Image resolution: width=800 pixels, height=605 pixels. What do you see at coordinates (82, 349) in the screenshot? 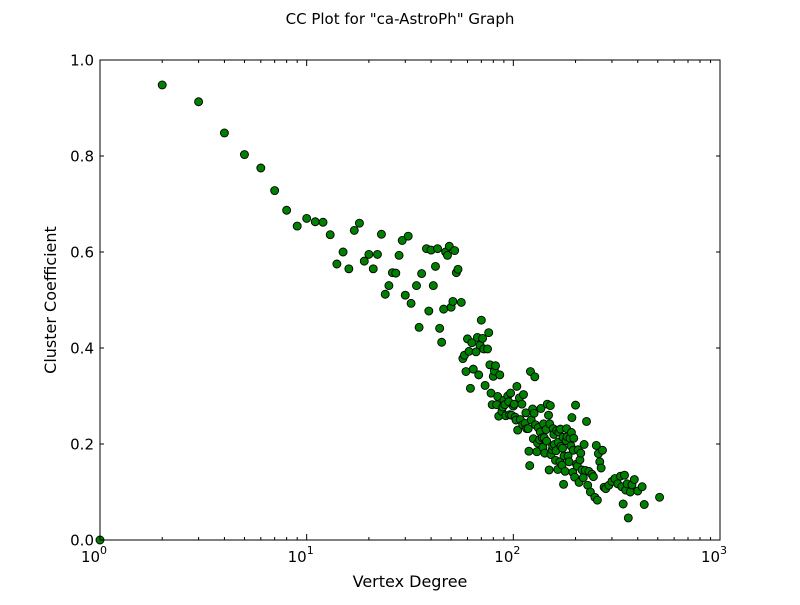
I see `y-tick-label: 0.4` at bounding box center [82, 349].